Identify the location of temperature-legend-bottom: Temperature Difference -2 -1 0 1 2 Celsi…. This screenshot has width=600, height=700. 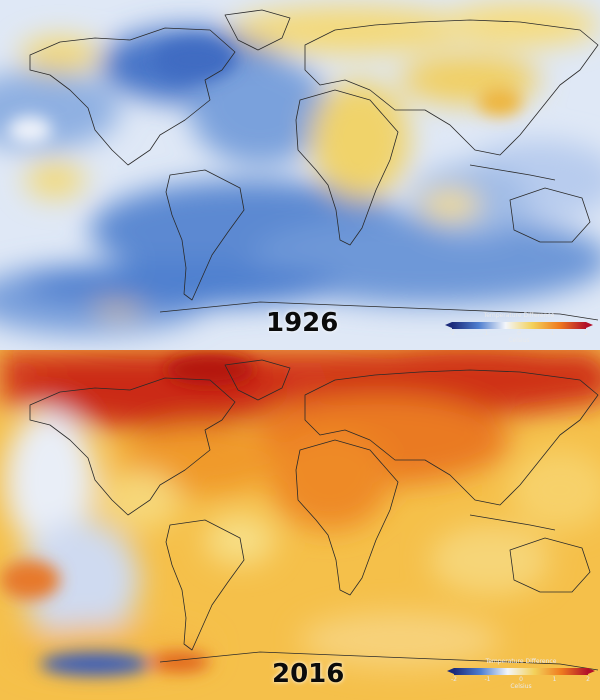
(521, 675).